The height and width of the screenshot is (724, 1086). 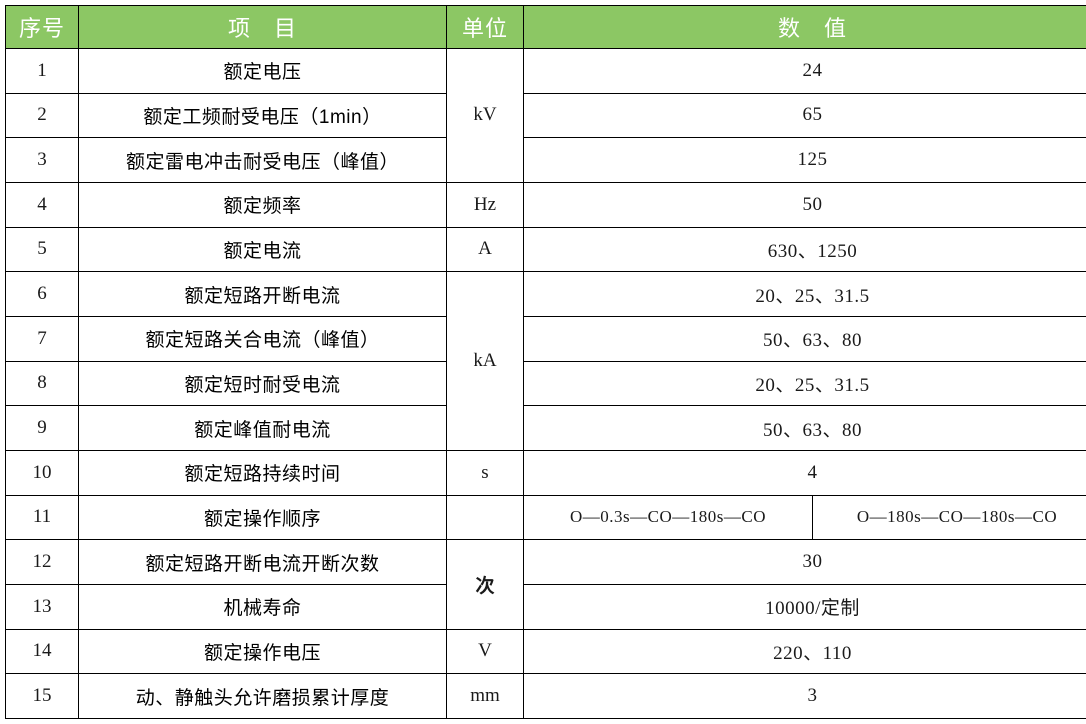 What do you see at coordinates (262, 472) in the screenshot?
I see `row-item: 额定短路持续时间` at bounding box center [262, 472].